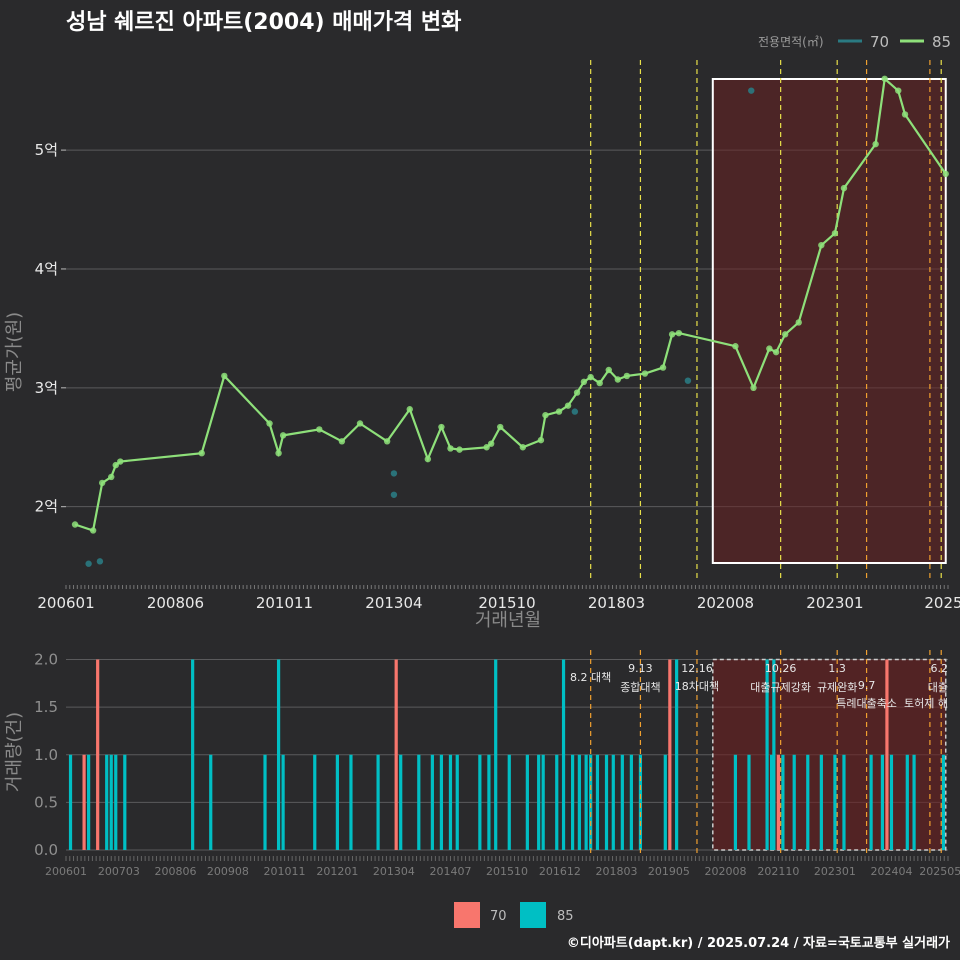  Describe the element at coordinates (467, 915) in the screenshot. I see `legend-b-70-swatch` at that location.